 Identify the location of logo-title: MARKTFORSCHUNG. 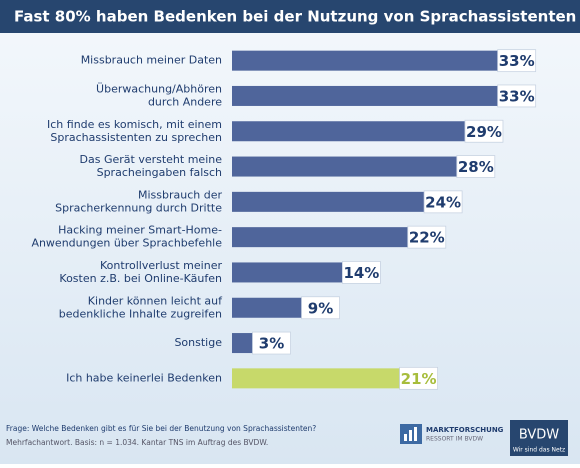
(465, 430).